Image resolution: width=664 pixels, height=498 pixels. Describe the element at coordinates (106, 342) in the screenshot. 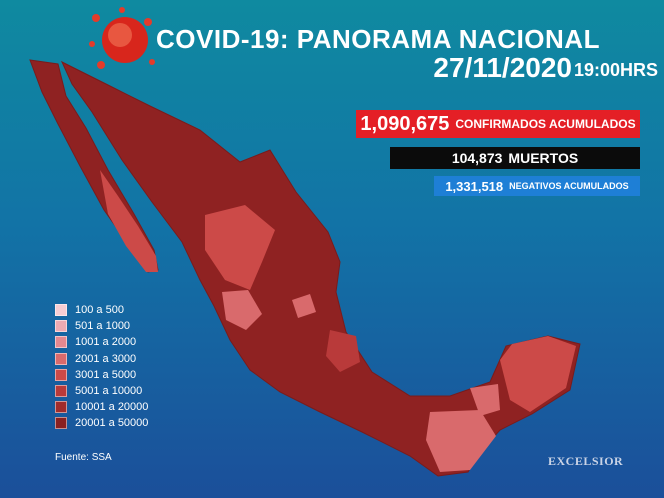

I see `legend-label: 1001 a 2000` at that location.